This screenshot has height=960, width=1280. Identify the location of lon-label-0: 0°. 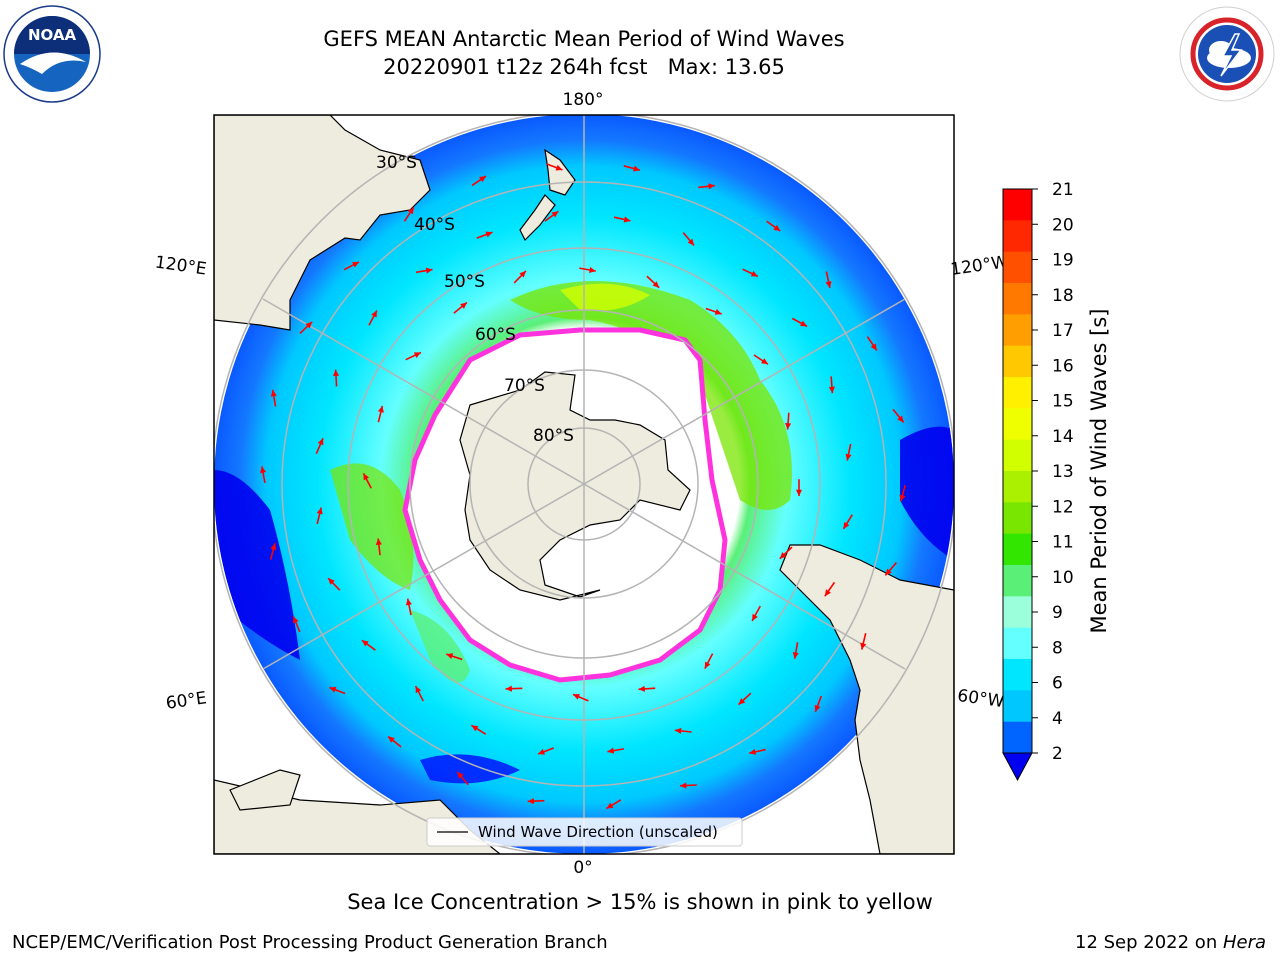
(582, 868).